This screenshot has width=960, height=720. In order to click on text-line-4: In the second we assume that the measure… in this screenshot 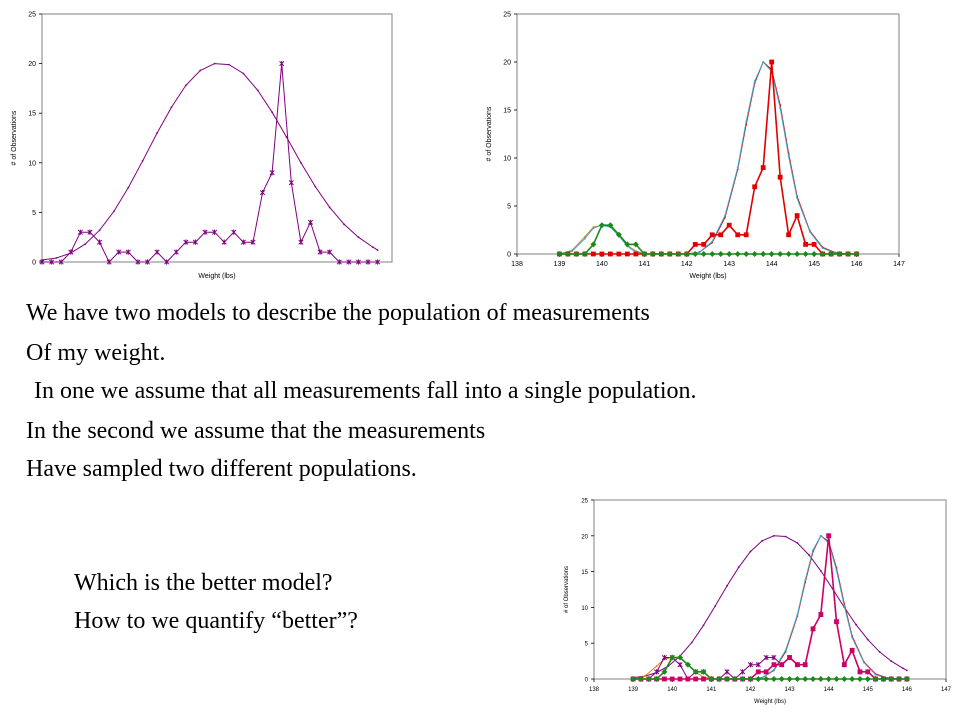, I will do `click(256, 431)`.